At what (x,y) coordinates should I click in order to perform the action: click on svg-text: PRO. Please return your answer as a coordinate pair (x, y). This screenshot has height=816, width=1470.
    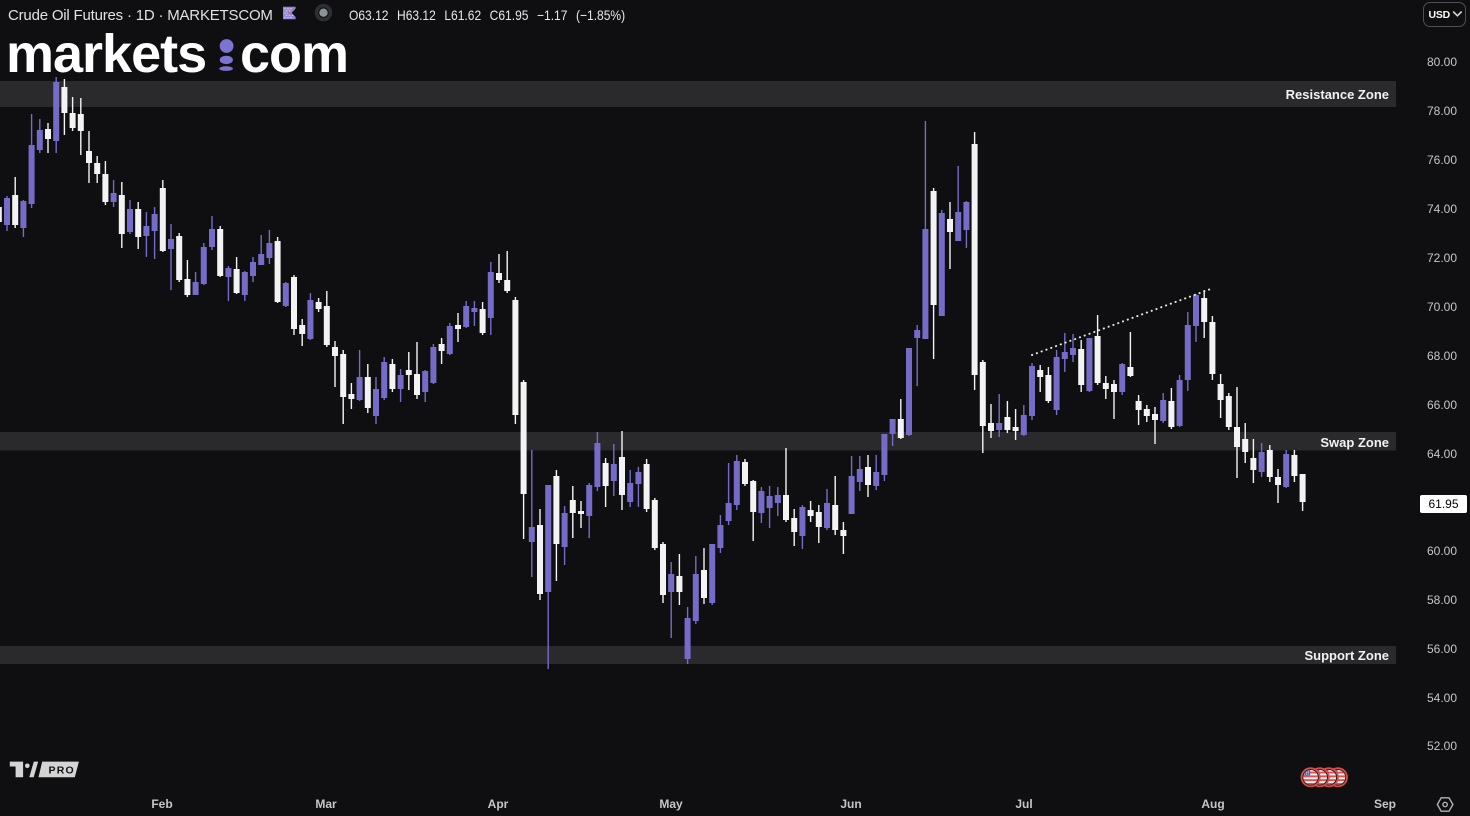
    Looking at the image, I should click on (62, 771).